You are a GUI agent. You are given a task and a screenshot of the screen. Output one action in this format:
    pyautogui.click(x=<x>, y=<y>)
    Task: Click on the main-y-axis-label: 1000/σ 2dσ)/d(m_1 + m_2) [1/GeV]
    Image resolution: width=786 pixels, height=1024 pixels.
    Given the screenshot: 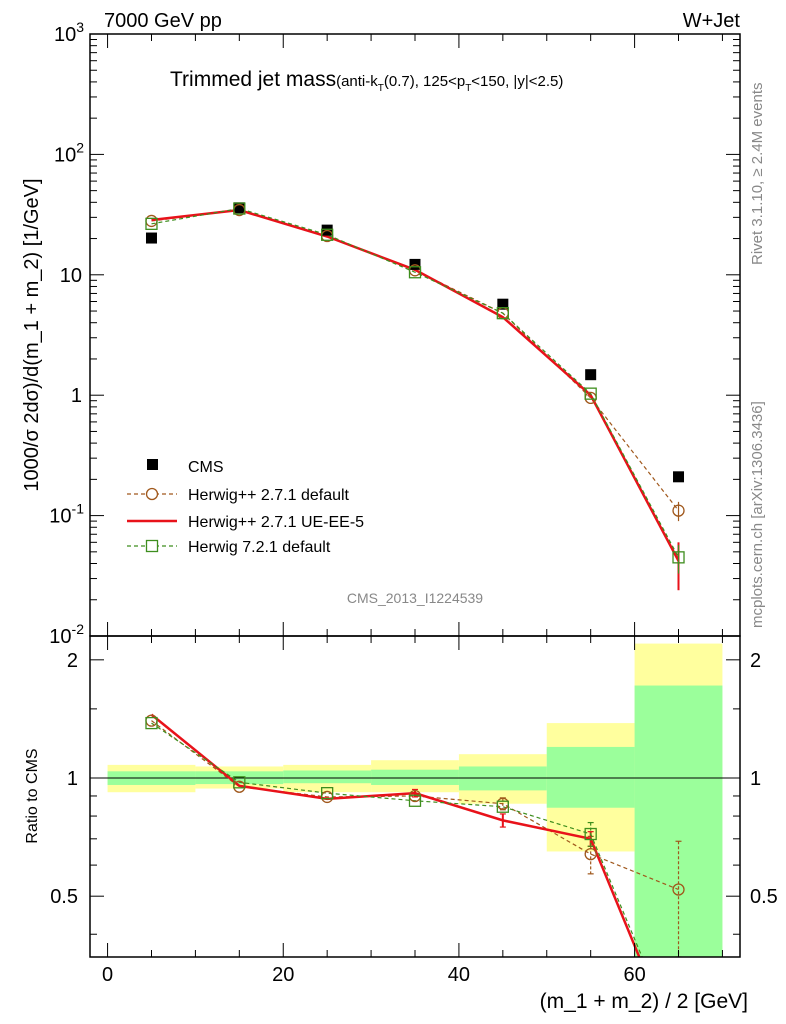 What is the action you would take?
    pyautogui.click(x=32, y=334)
    